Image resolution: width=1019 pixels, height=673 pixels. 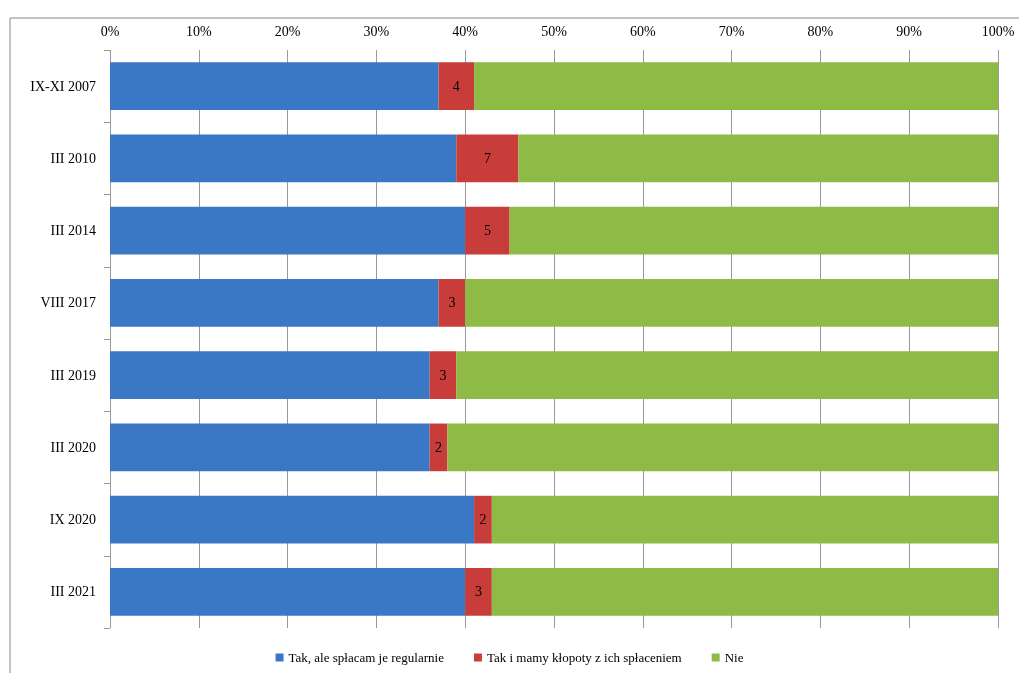 What do you see at coordinates (72, 520) in the screenshot?
I see `y-tick-label: IX 2020` at bounding box center [72, 520].